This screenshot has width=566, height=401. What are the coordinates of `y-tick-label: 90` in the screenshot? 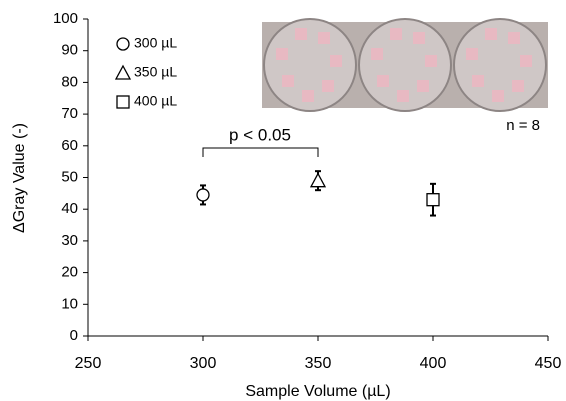 It's located at (69, 50).